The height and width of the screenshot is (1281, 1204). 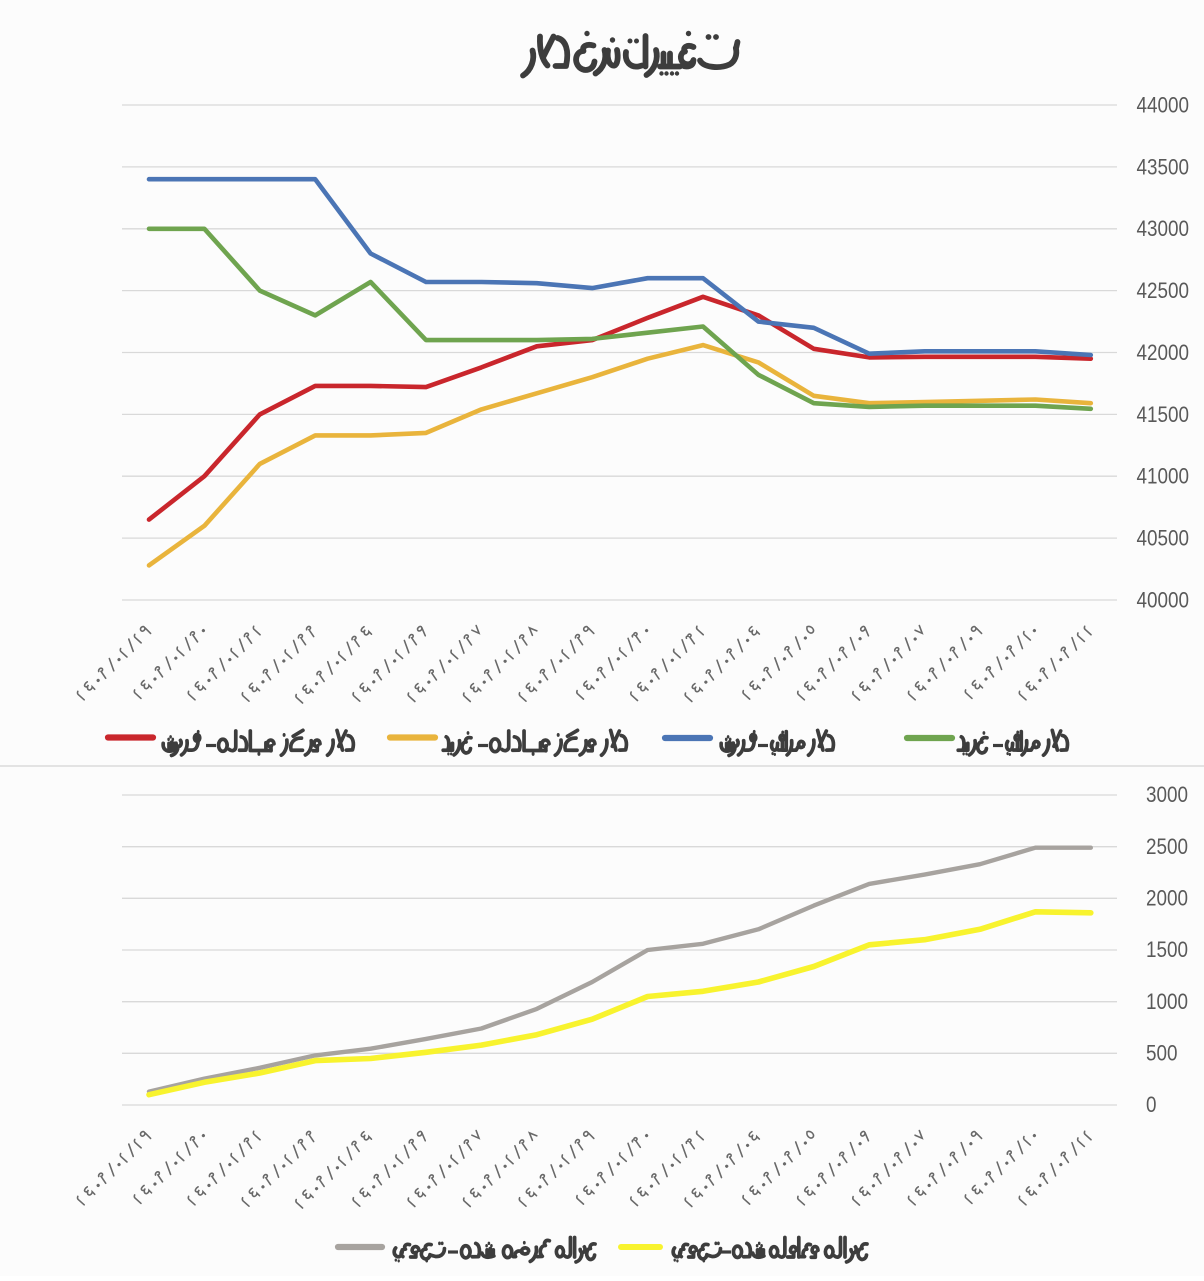 I want to click on svg-text: 1500, so click(x=1167, y=949).